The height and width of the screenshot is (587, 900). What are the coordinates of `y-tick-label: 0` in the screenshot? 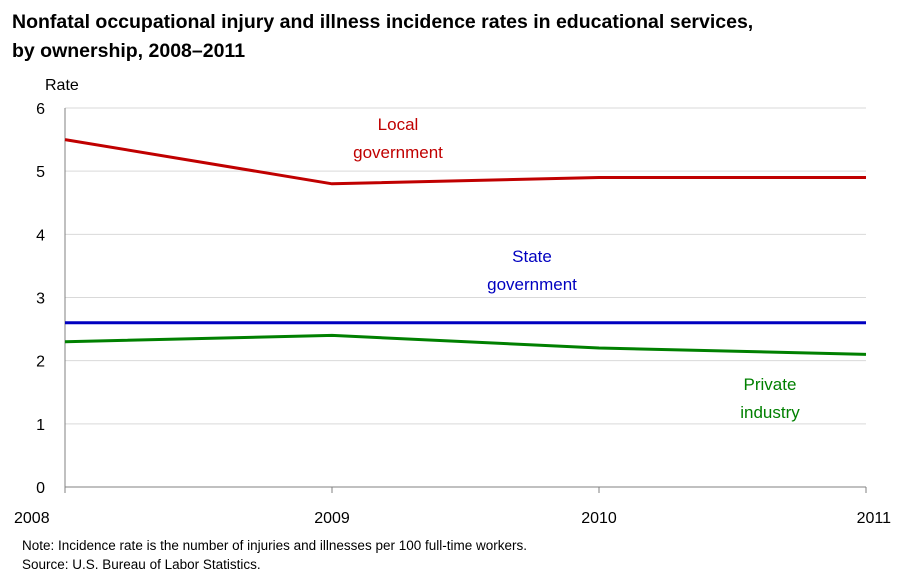 It's located at (40, 488).